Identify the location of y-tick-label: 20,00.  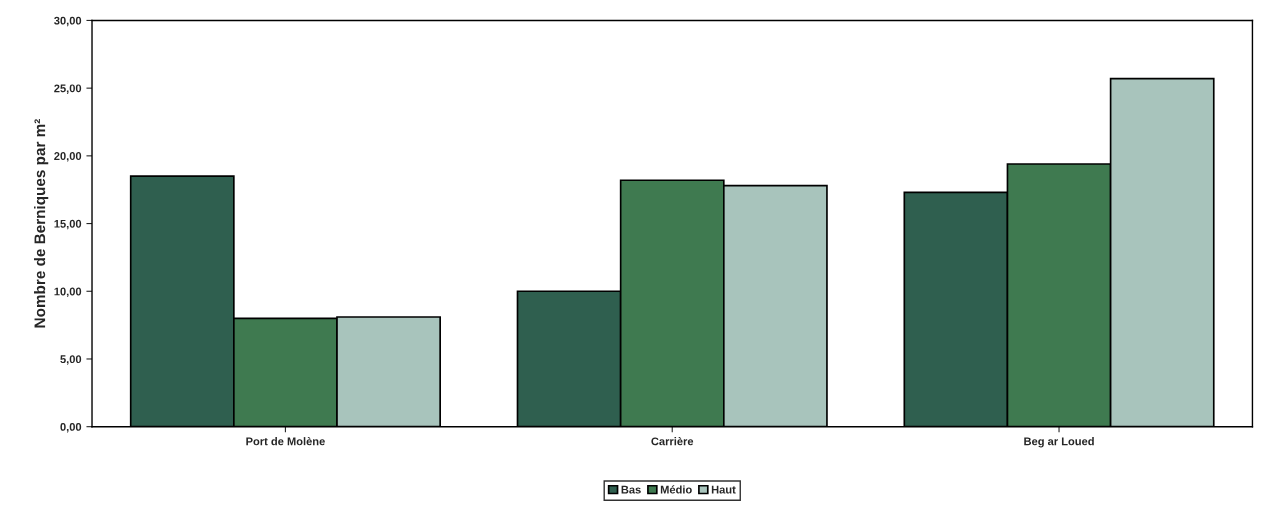
(68, 157).